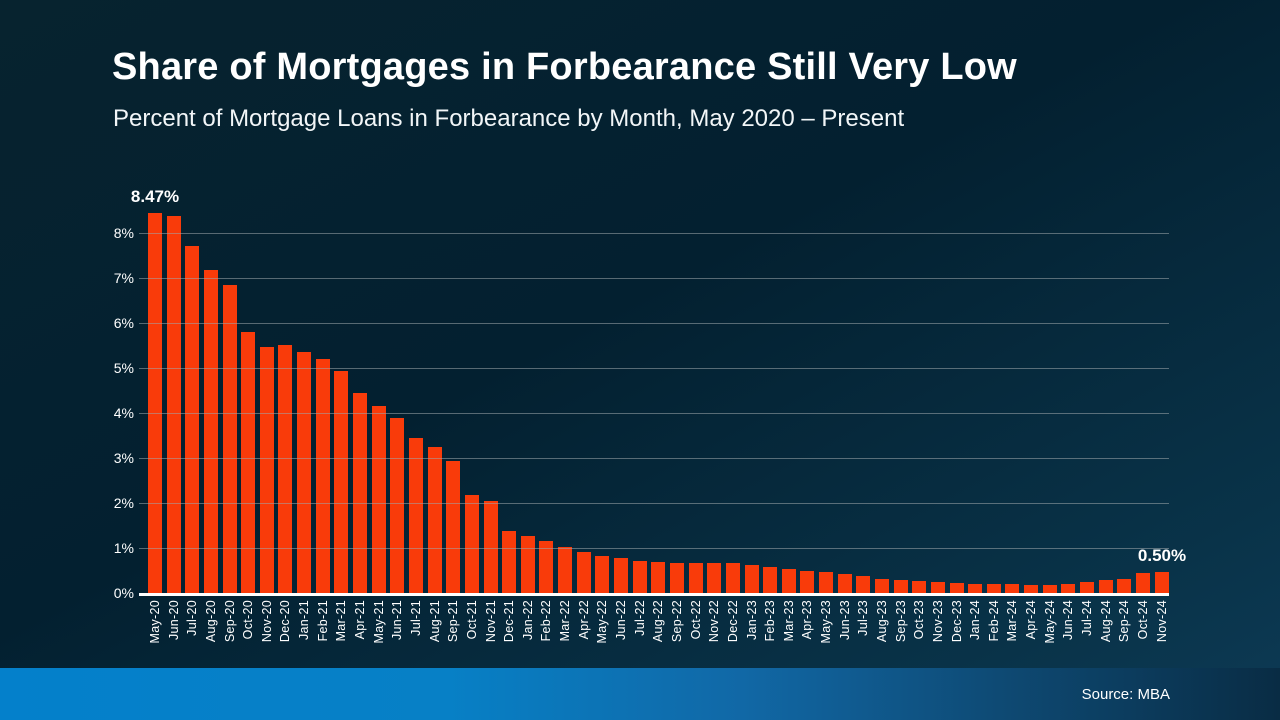 Image resolution: width=1280 pixels, height=720 pixels. I want to click on x-tick-Aug-23: Aug-23, so click(882, 632).